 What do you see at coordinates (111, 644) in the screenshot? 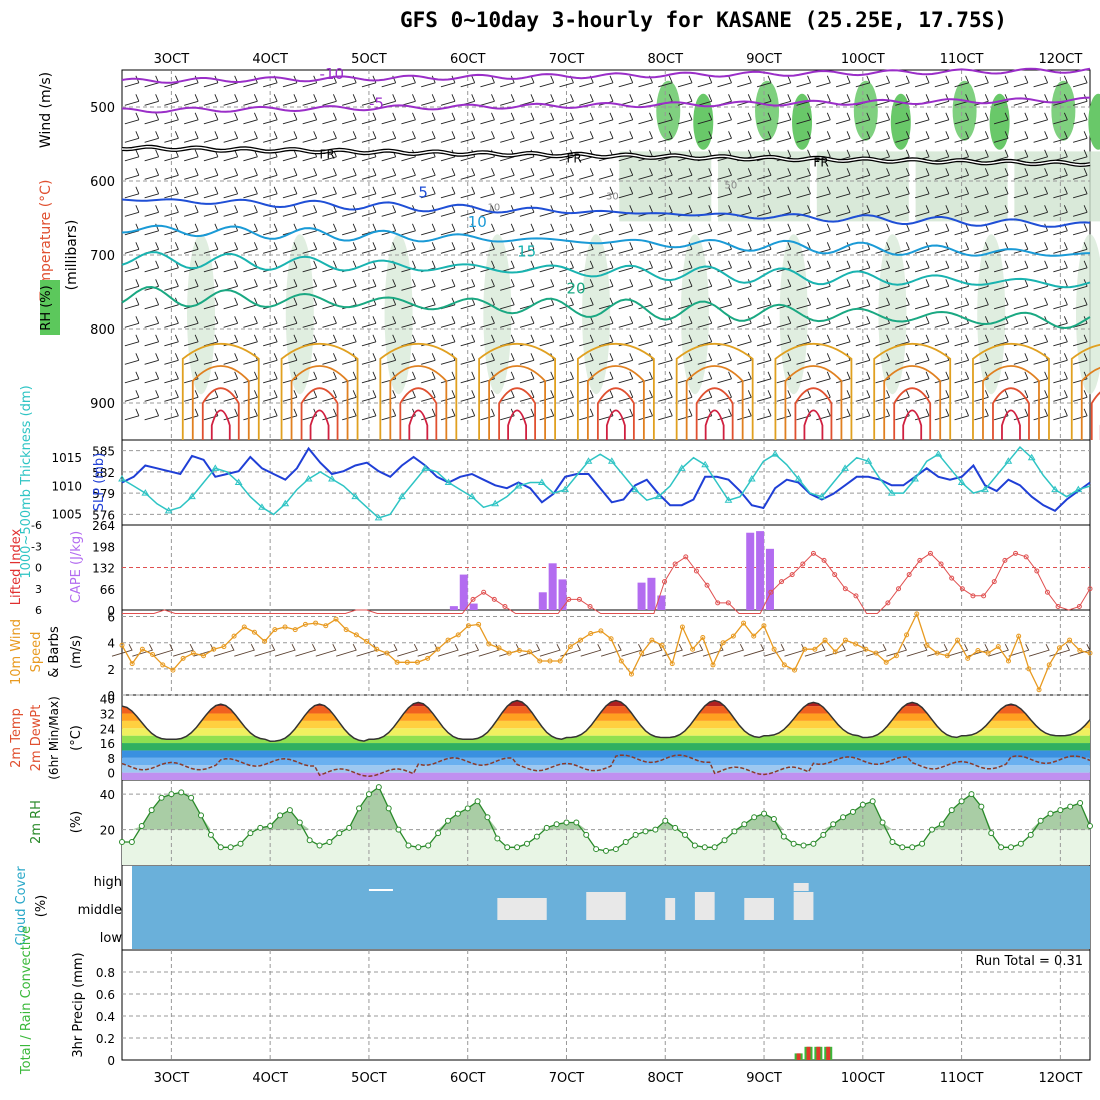
I see `y-tick-wind: 4` at bounding box center [111, 644].